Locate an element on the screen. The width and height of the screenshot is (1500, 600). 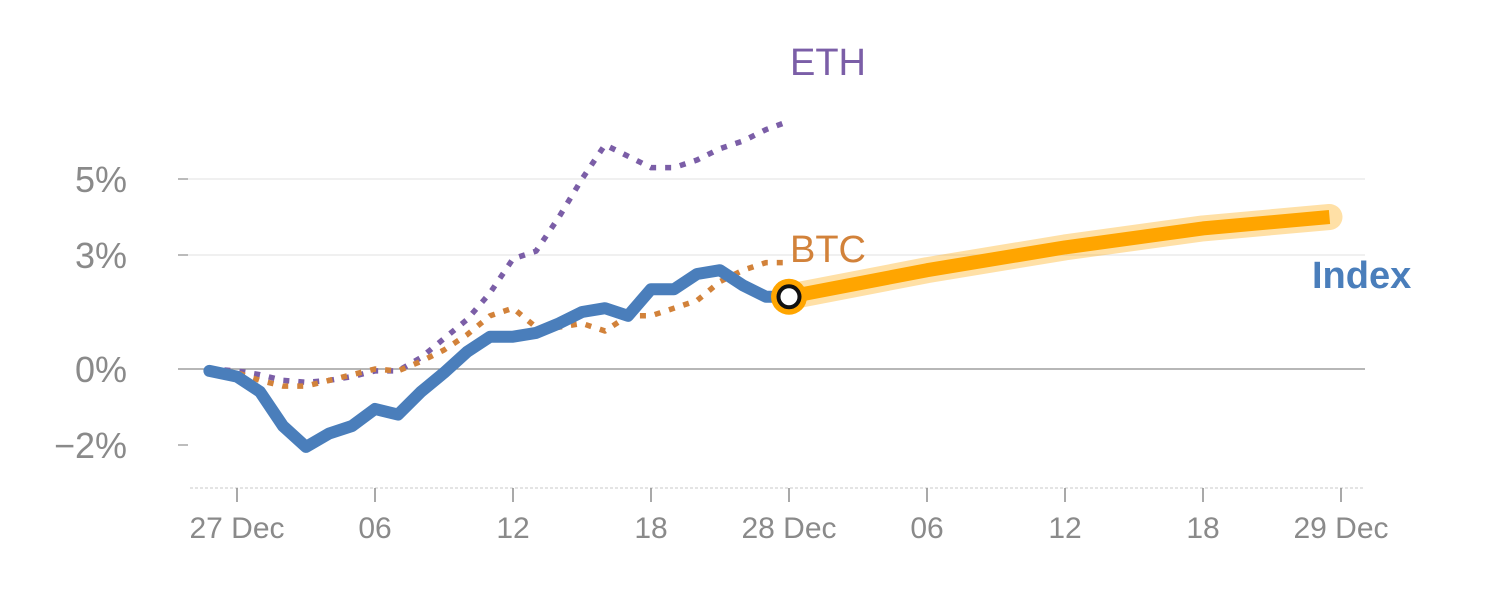
series-label-eth: ETH is located at coordinates (828, 63).